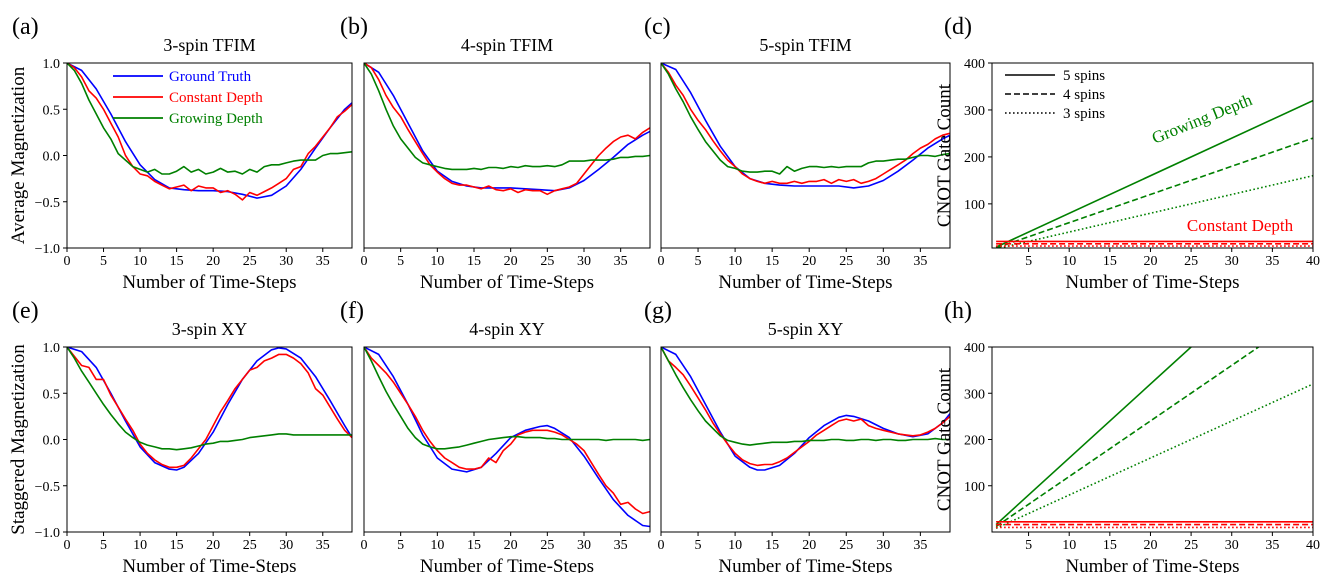 The width and height of the screenshot is (1328, 573). Describe the element at coordinates (806, 329) in the screenshot. I see `panel-title: 5-spin XY` at that location.